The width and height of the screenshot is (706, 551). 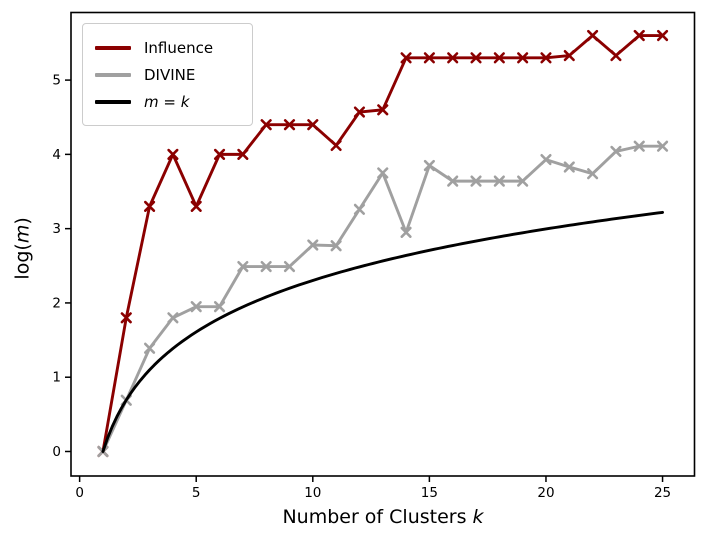 I want to click on x-axis-label-text: Number of Clusters, so click(x=377, y=517).